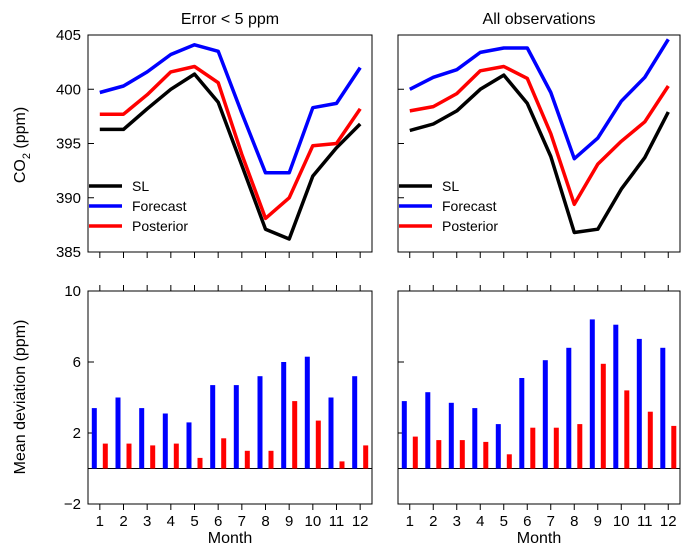  What do you see at coordinates (68, 198) in the screenshot?
I see `y-tick-label: 390` at bounding box center [68, 198].